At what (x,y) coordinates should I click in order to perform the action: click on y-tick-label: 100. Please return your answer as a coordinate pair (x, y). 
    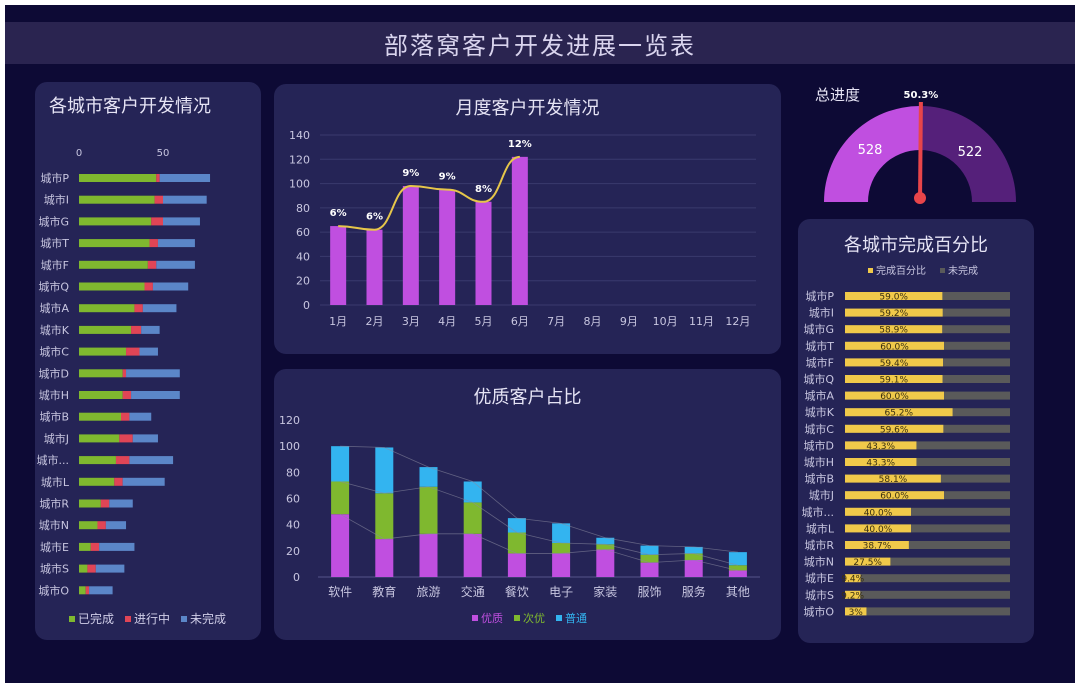
    Looking at the image, I should click on (299, 184).